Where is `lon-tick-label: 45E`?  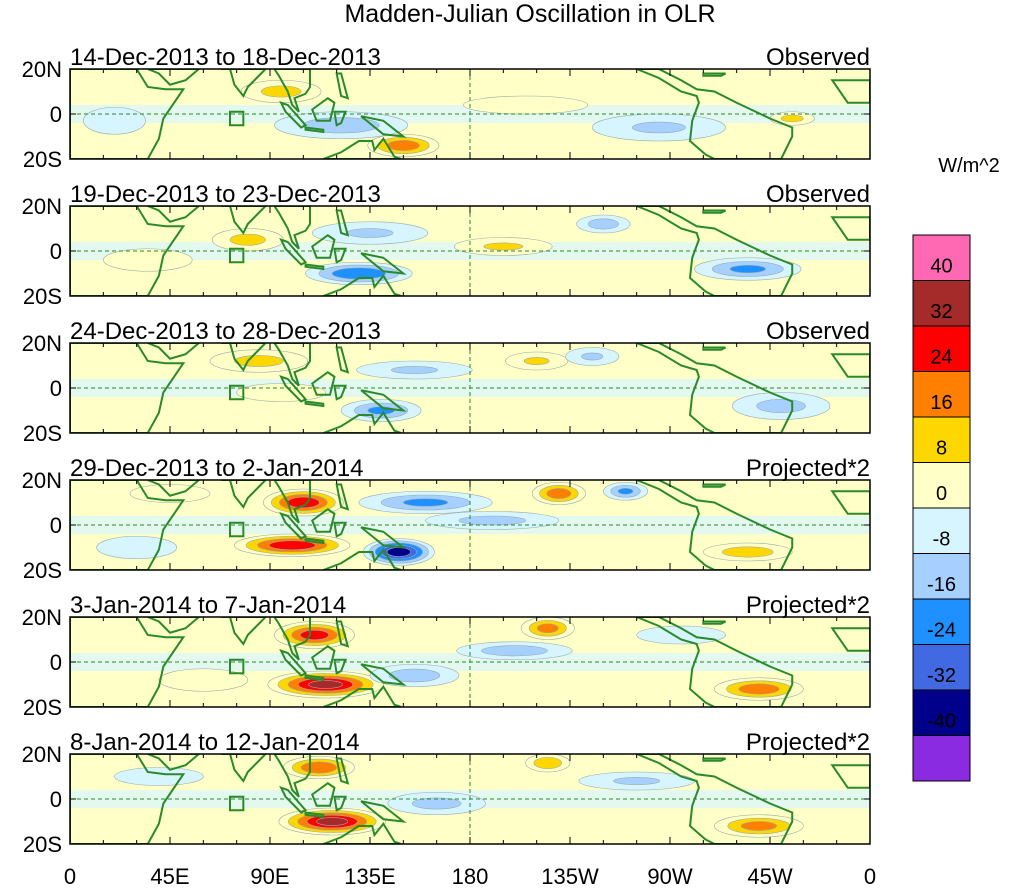 lon-tick-label: 45E is located at coordinates (169, 875).